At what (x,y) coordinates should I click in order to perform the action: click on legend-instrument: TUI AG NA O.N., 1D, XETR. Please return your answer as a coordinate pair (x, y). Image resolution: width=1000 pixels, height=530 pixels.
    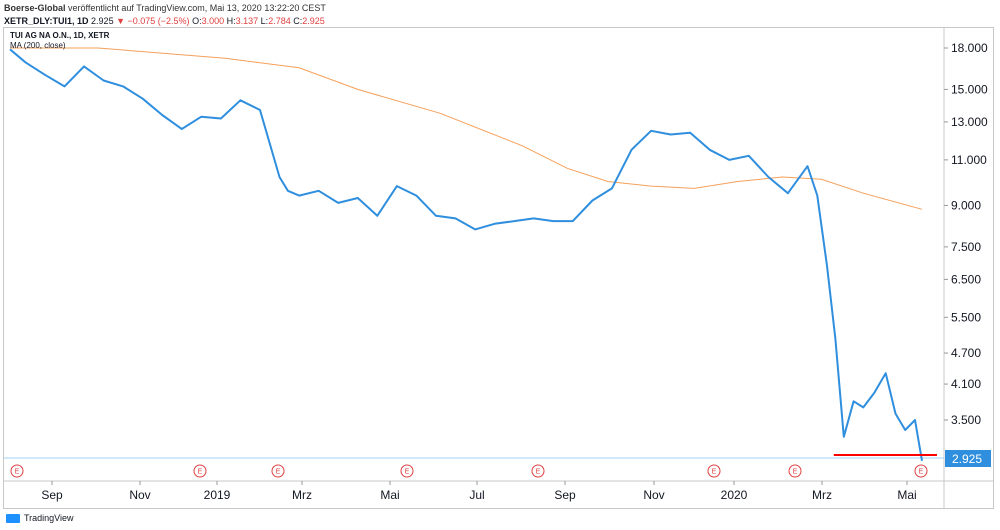
    Looking at the image, I should click on (60, 35).